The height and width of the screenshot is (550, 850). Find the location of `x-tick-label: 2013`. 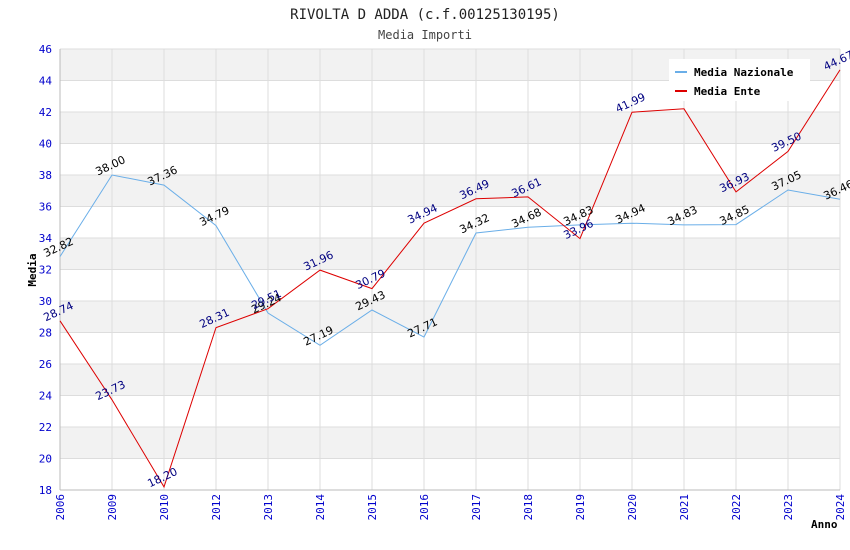

x-tick-label: 2013 is located at coordinates (268, 507).